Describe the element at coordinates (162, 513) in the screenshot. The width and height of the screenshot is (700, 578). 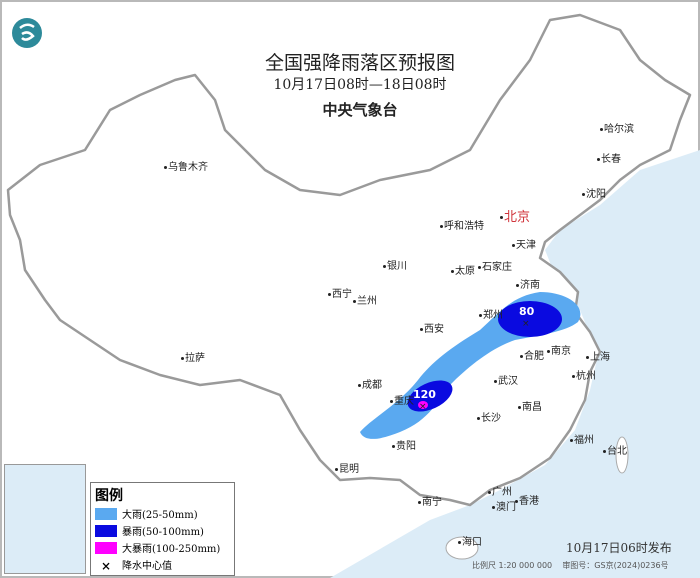
I see `legend-item: 大雨(25-50mm)` at that location.